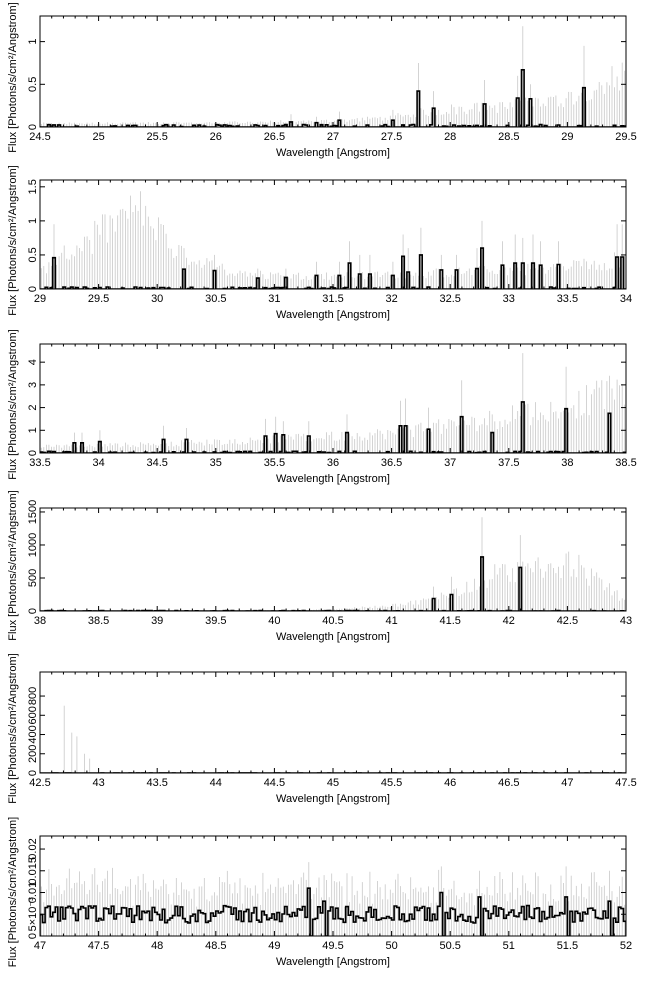  What do you see at coordinates (156, 463) in the screenshot?
I see `x-tick-label: 34.5` at bounding box center [156, 463].